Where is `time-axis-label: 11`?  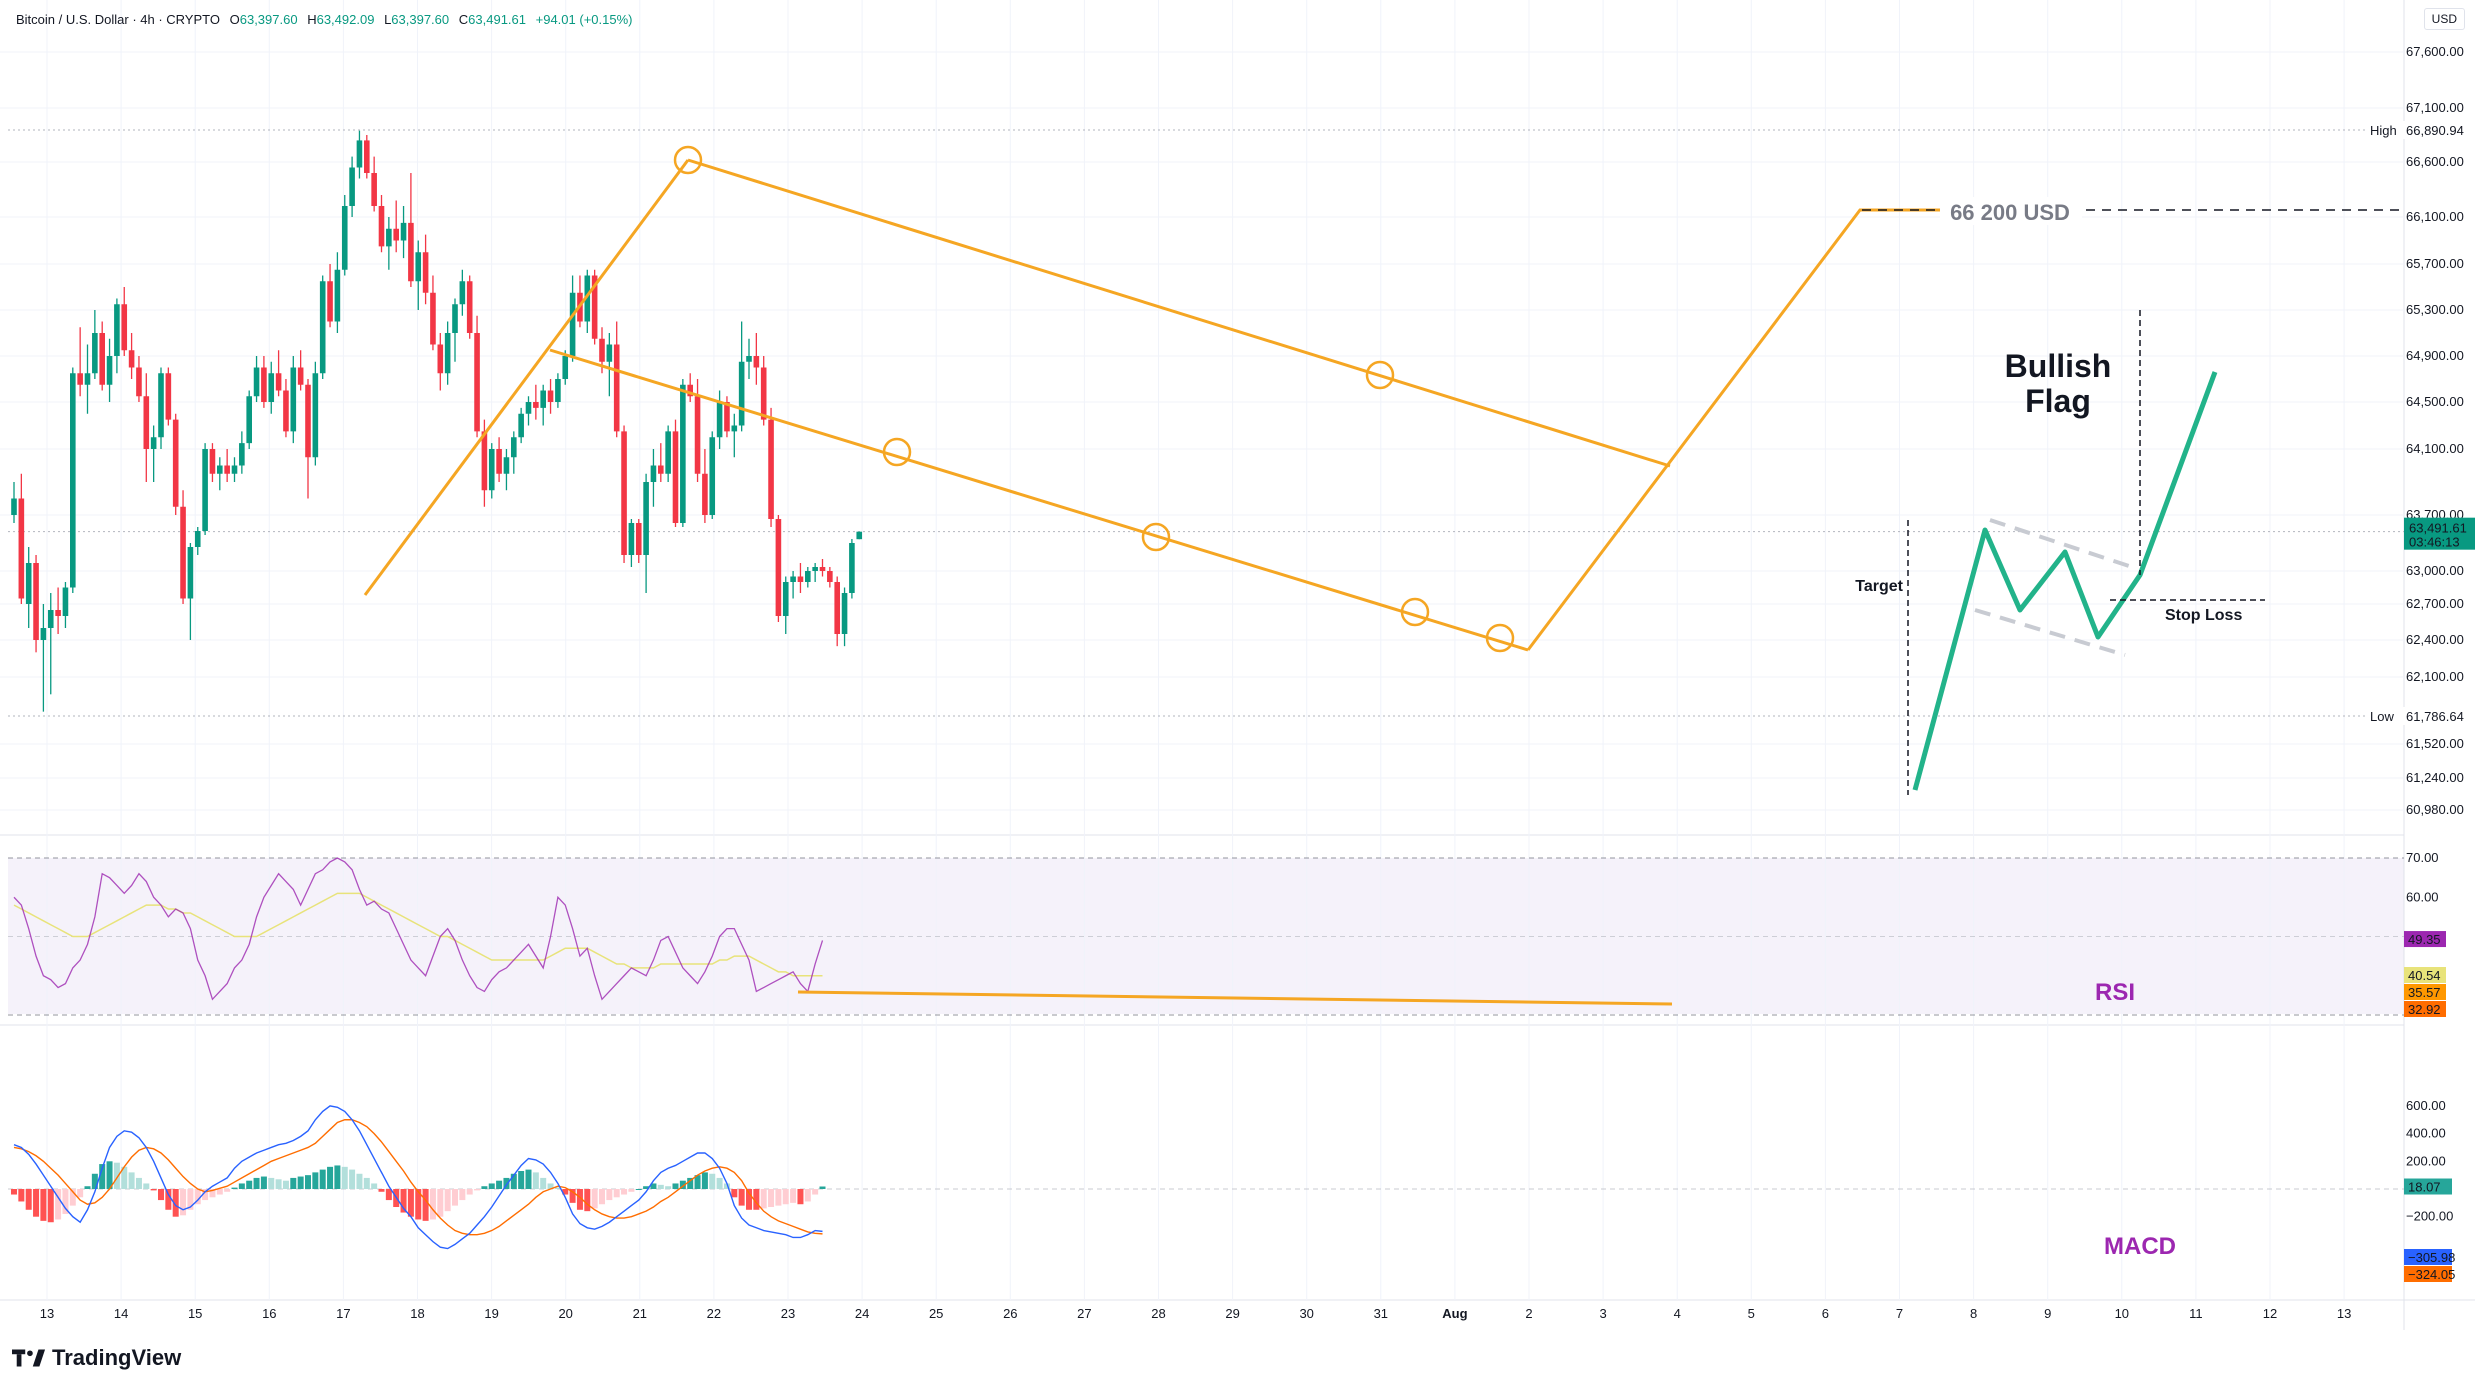 time-axis-label: 11 is located at coordinates (2196, 1313).